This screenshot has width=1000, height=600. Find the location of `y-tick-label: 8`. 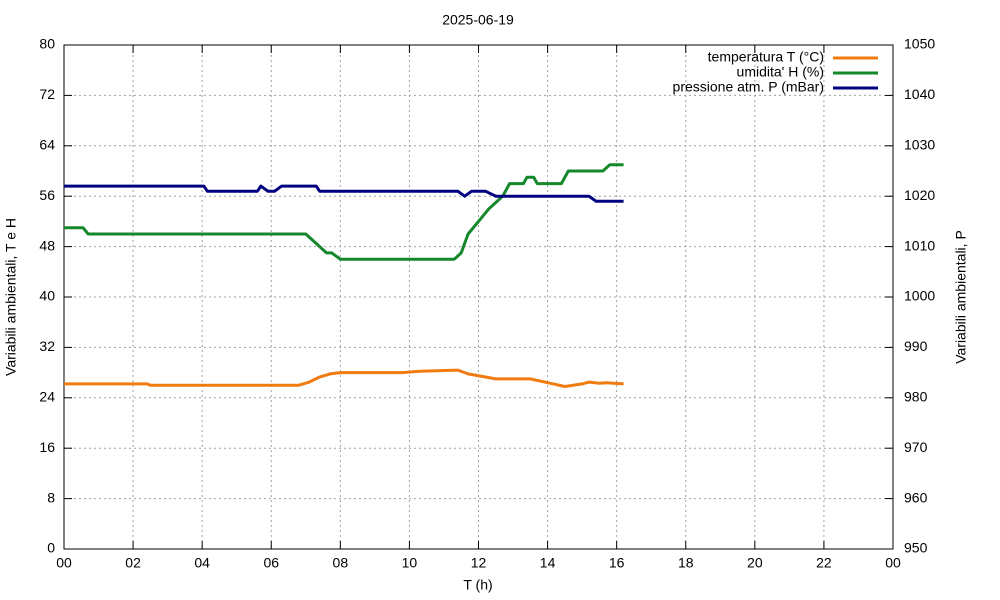

y-tick-label: 8 is located at coordinates (51, 497).